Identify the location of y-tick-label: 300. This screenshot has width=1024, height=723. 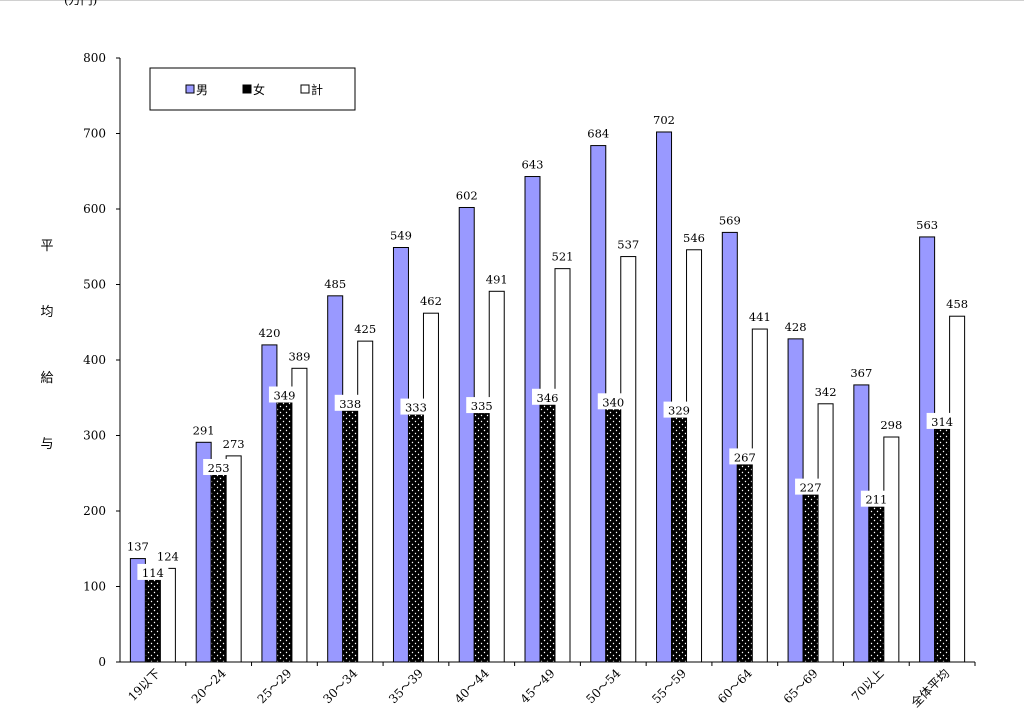
(94, 436).